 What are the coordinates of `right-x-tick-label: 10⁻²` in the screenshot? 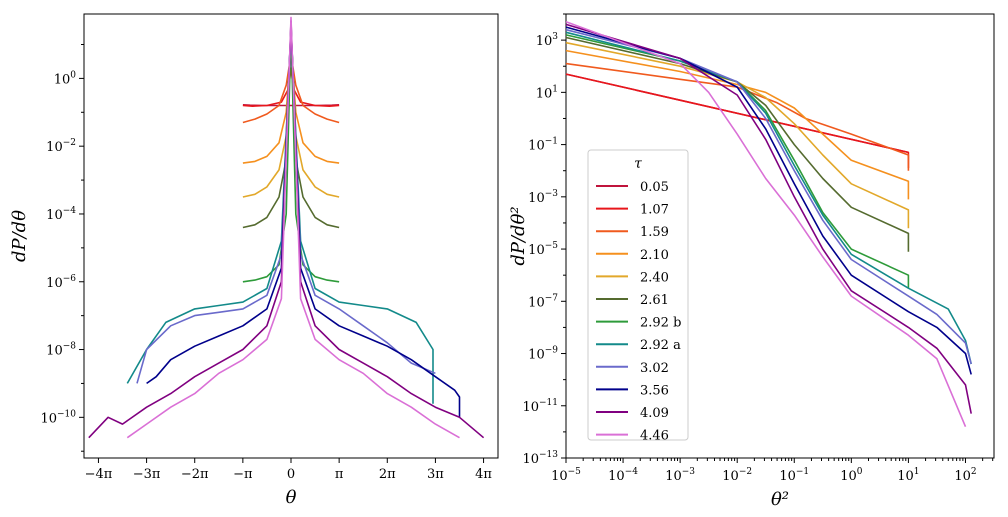 It's located at (737, 475).